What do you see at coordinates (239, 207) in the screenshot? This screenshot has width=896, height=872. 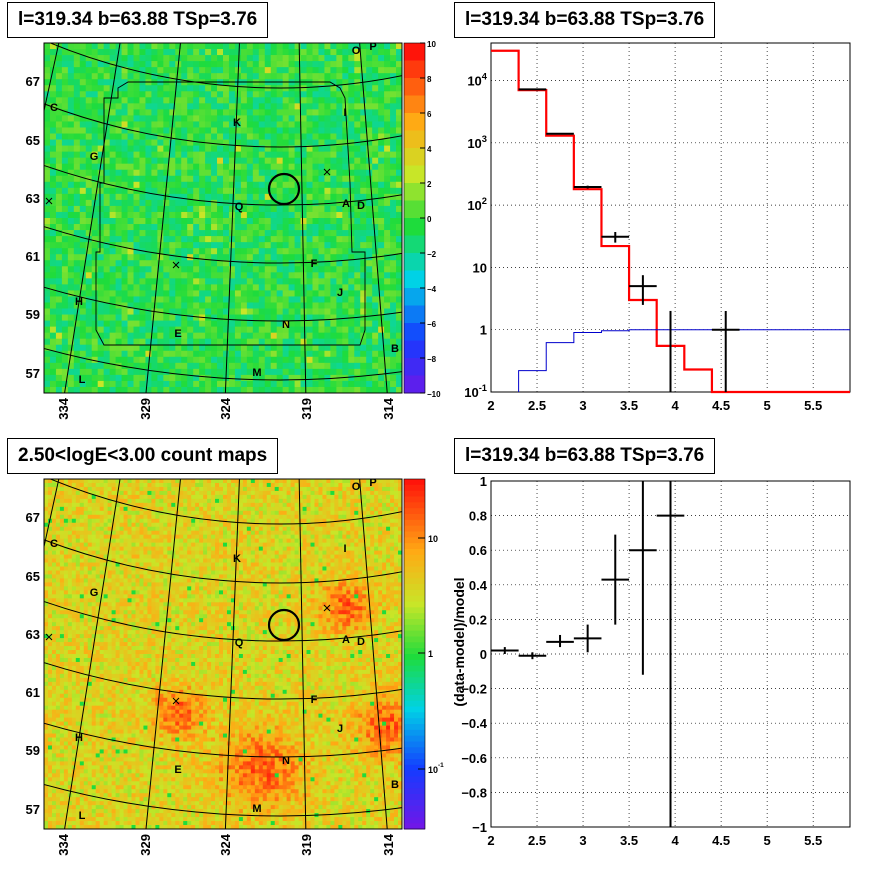 I see `source-label-Q: Q` at bounding box center [239, 207].